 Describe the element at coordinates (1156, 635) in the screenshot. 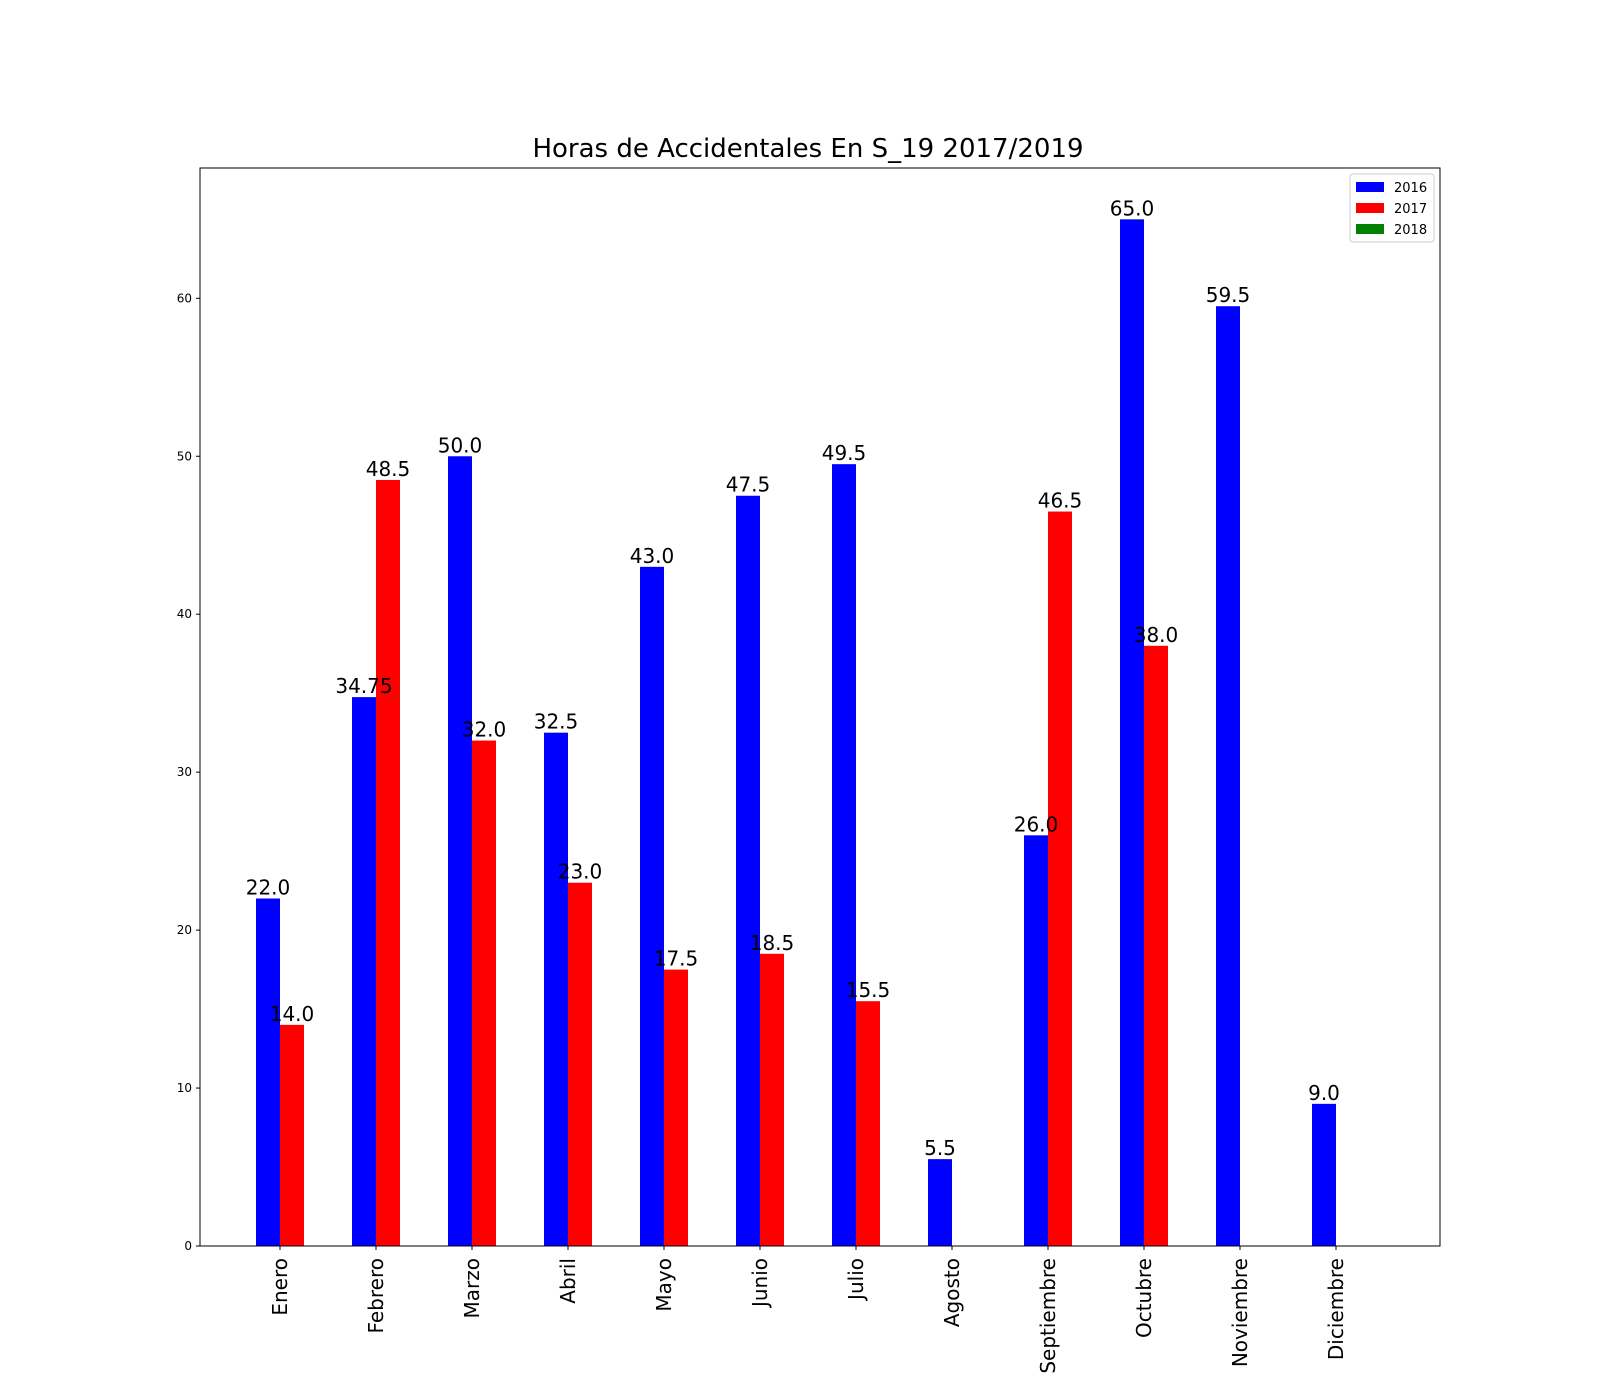

I see `data-label-2017-octubre: 38.0` at that location.